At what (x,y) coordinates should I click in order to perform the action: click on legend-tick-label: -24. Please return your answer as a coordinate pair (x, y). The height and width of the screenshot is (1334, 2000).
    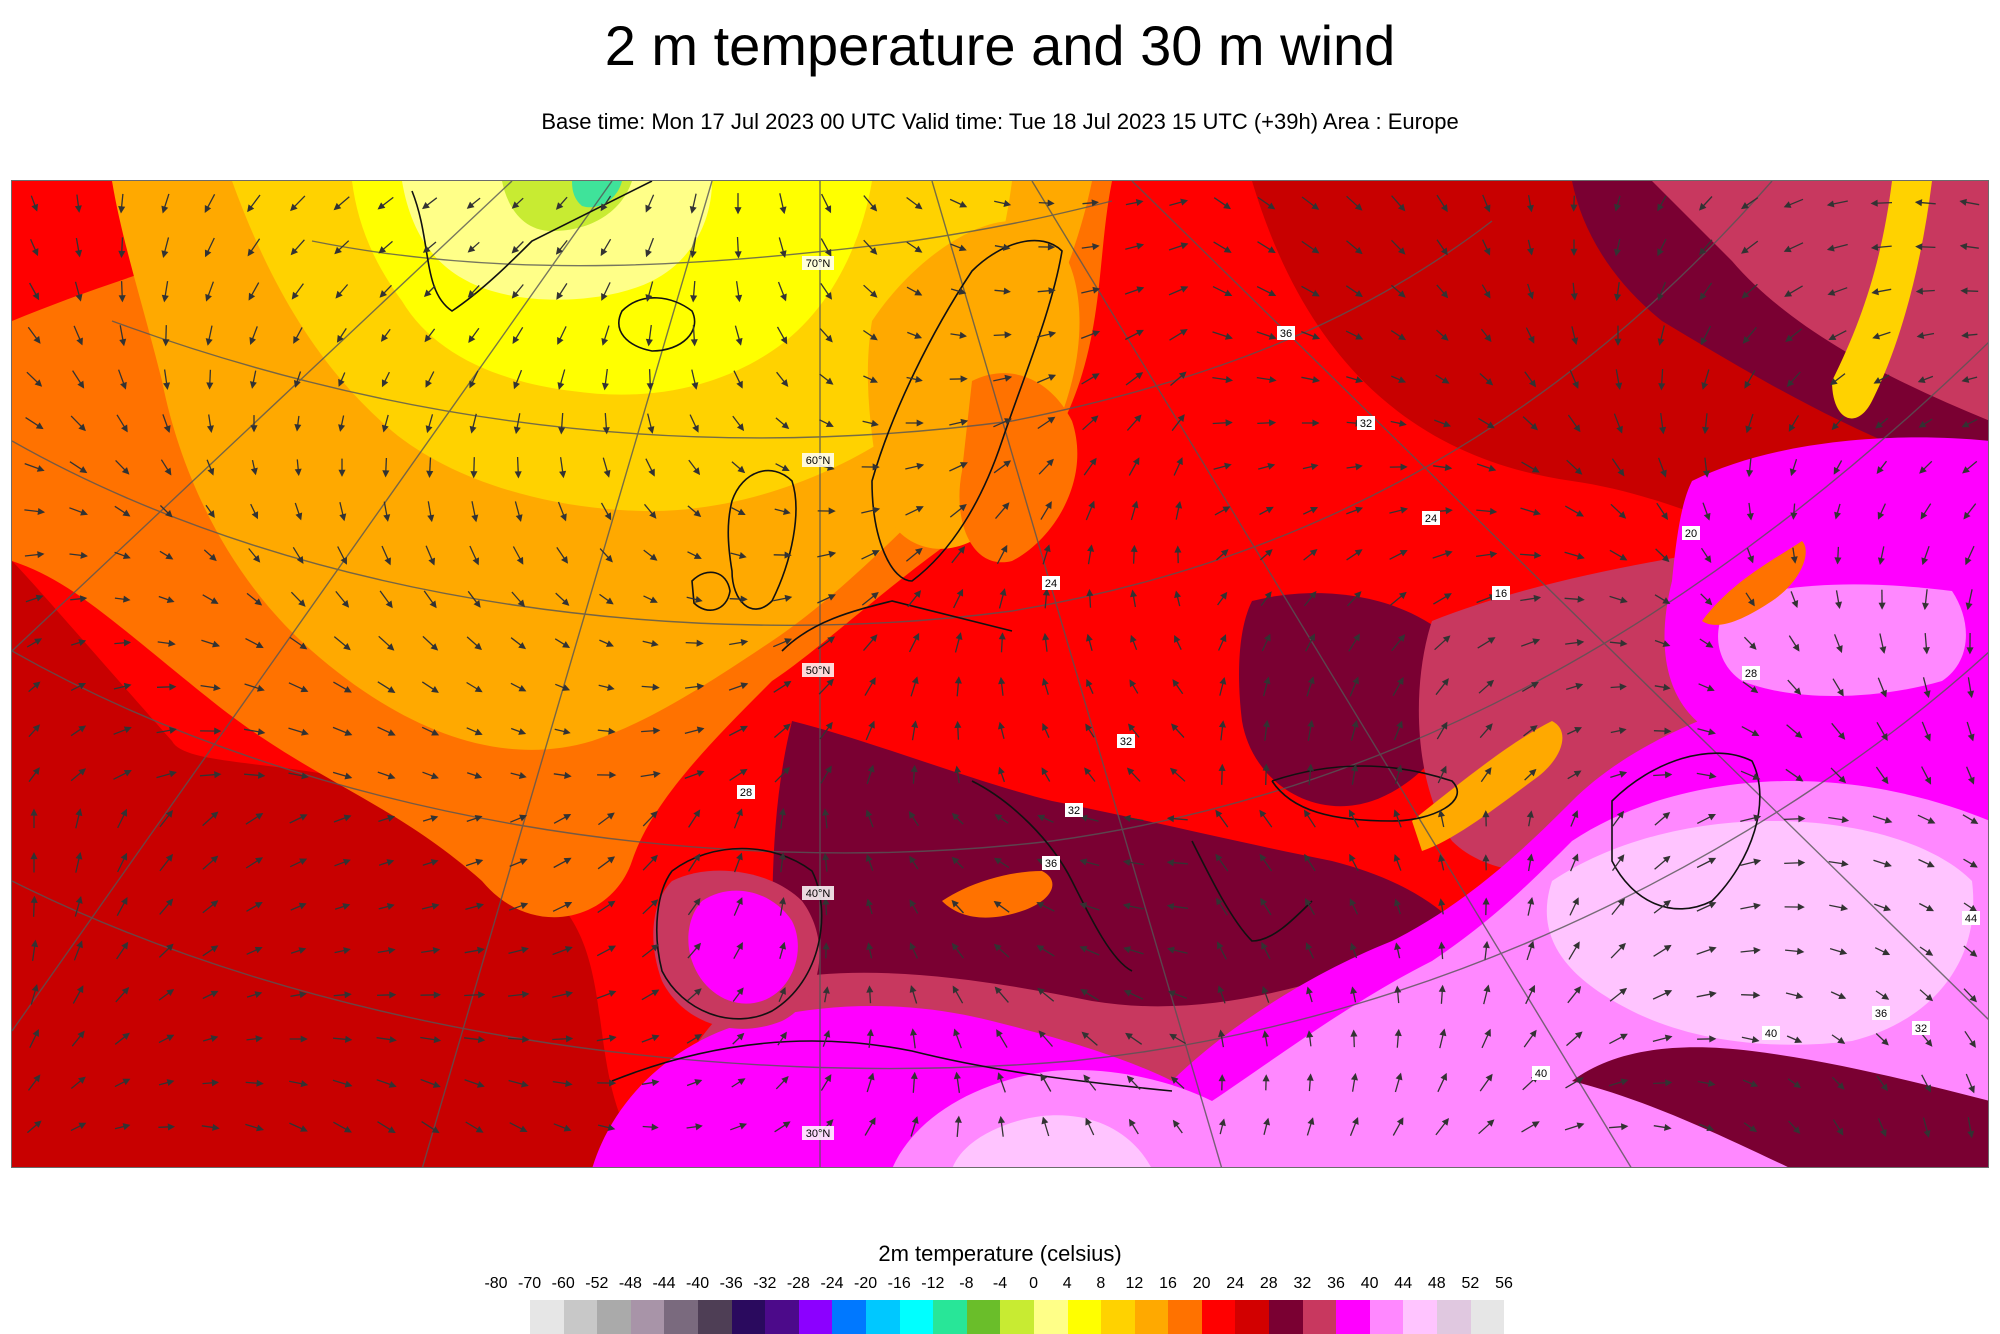
    Looking at the image, I should click on (832, 1283).